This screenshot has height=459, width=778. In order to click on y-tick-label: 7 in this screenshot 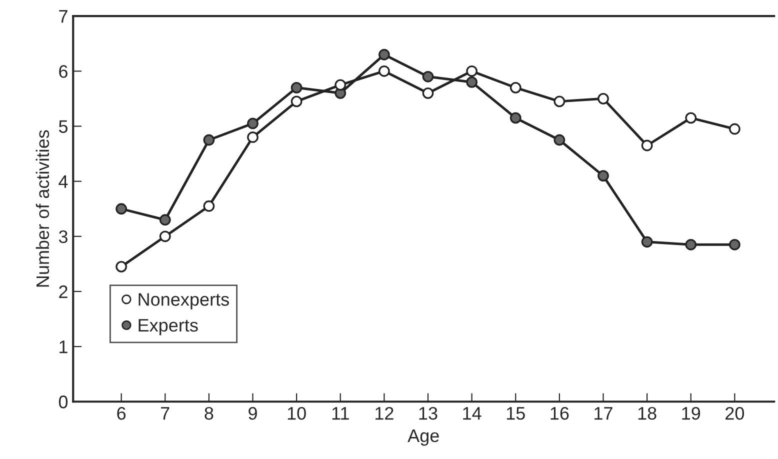, I will do `click(63, 16)`.